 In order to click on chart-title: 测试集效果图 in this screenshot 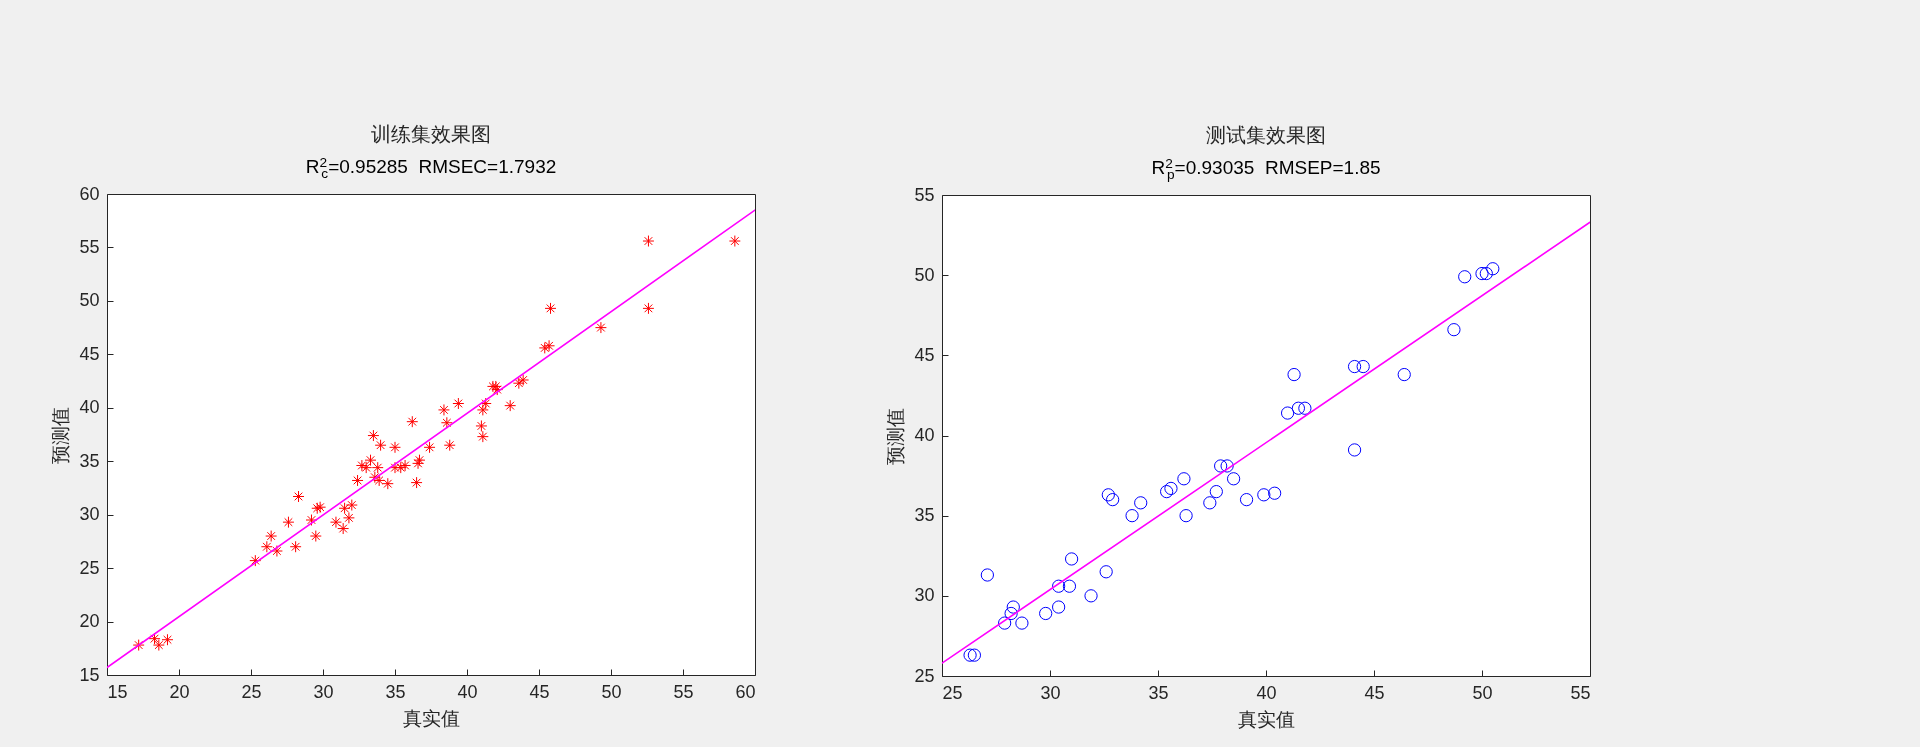, I will do `click(1266, 135)`.